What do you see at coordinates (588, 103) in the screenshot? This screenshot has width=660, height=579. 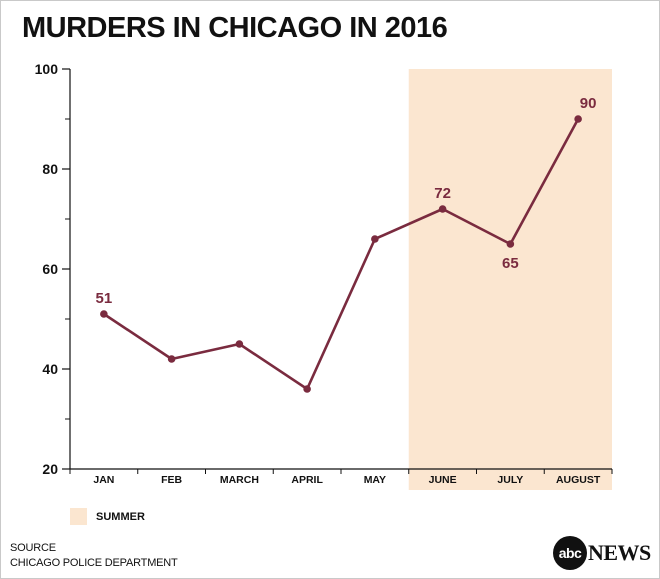 I see `data-label-august: 90` at bounding box center [588, 103].